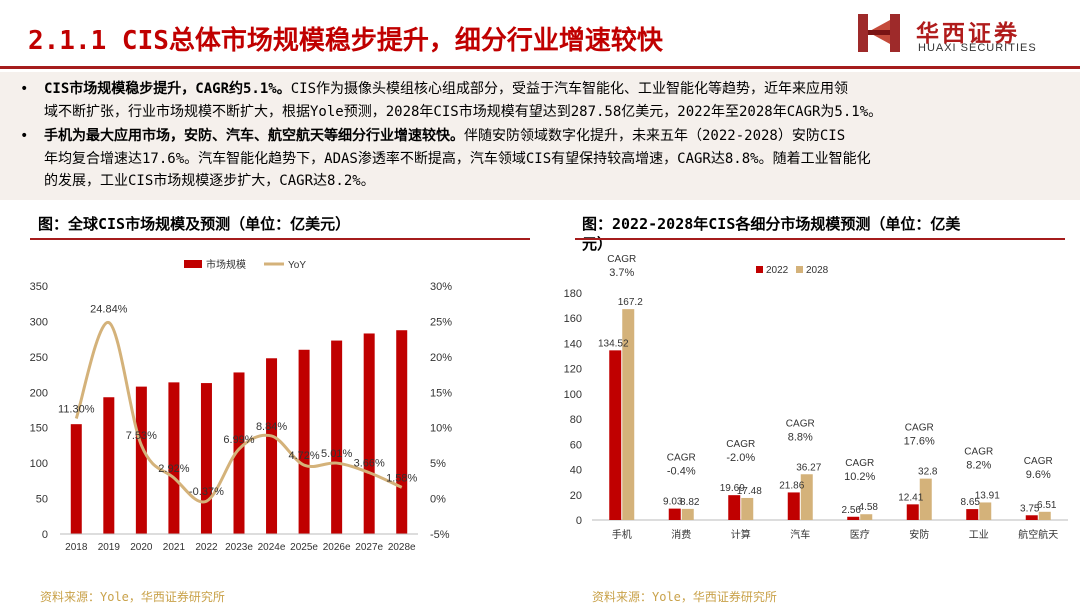 The width and height of the screenshot is (1080, 608). Describe the element at coordinates (141, 547) in the screenshot. I see `x-axis-tick-label: 2020` at that location.